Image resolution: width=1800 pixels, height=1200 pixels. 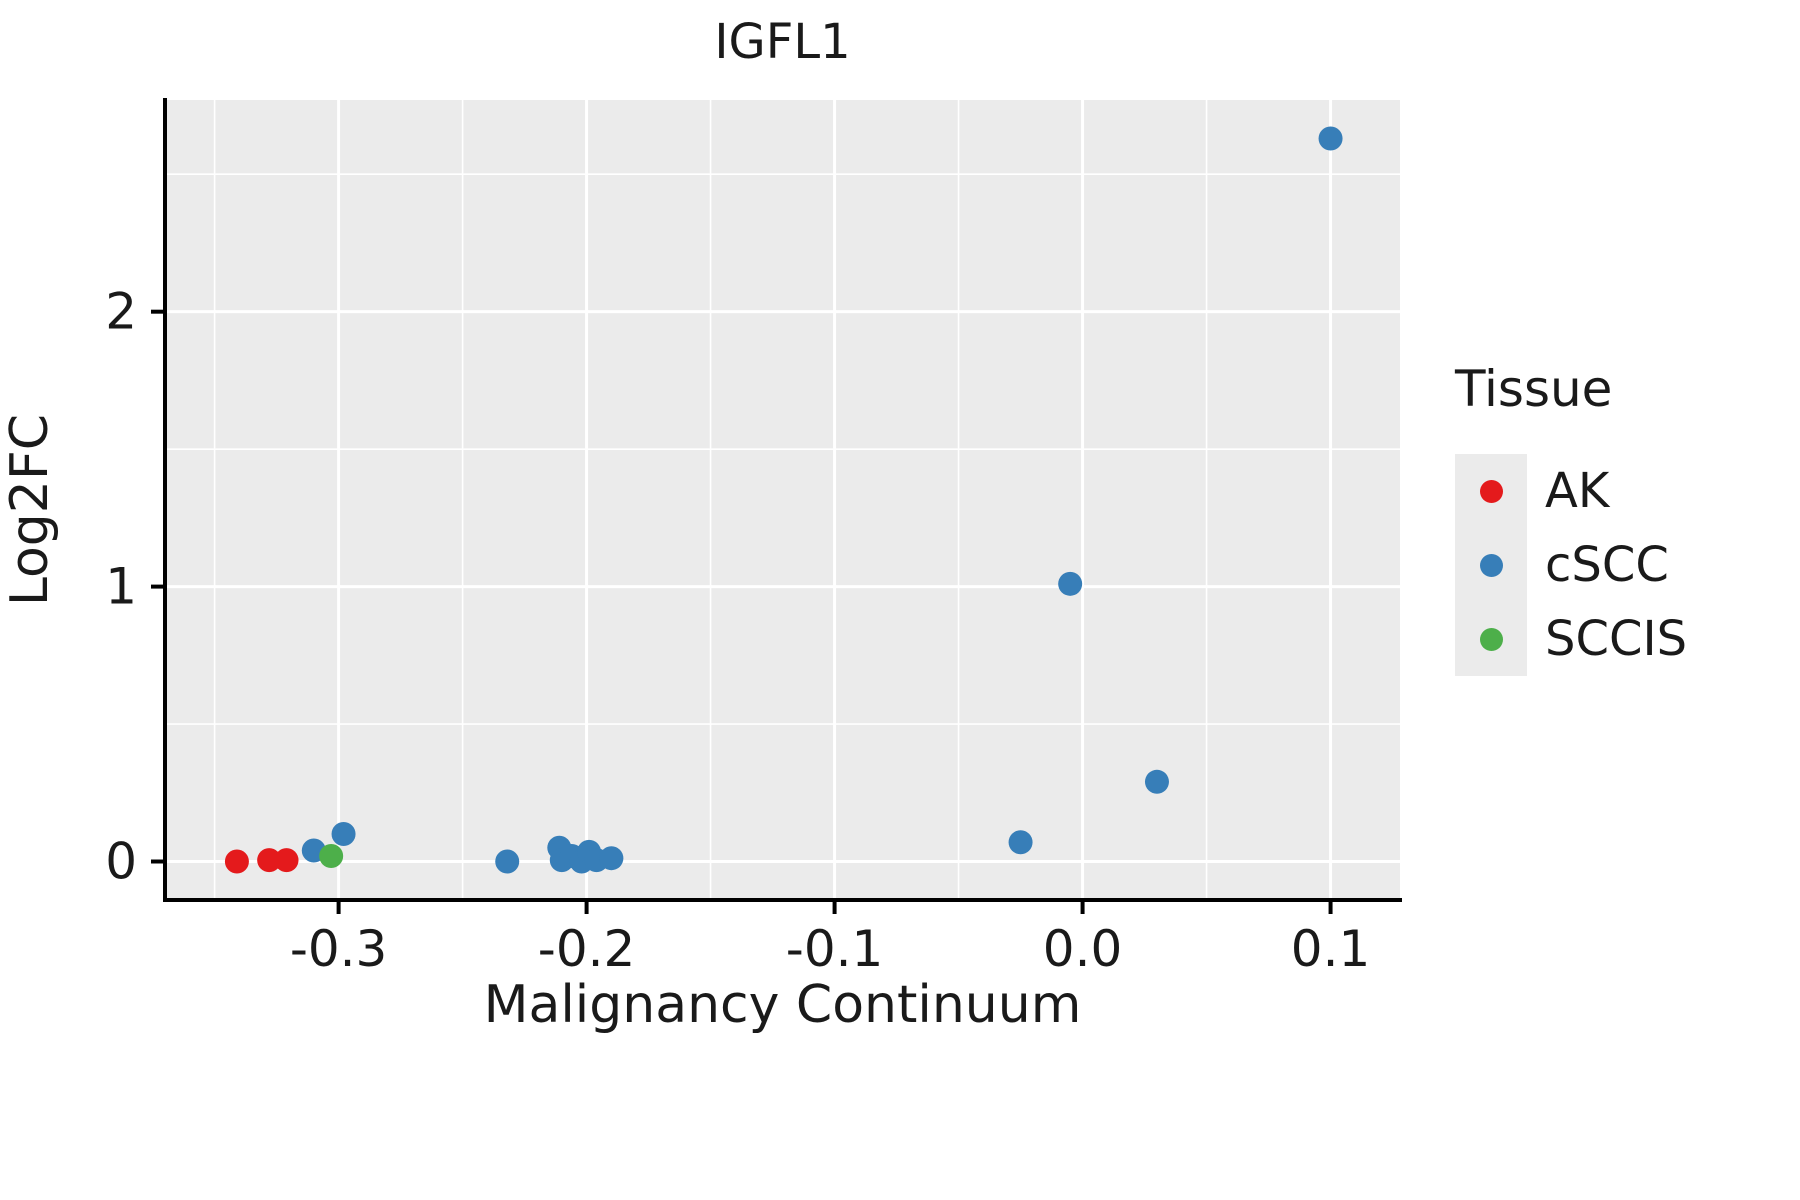 What do you see at coordinates (1616, 639) in the screenshot?
I see `legend-label-sccis: SCCIS` at bounding box center [1616, 639].